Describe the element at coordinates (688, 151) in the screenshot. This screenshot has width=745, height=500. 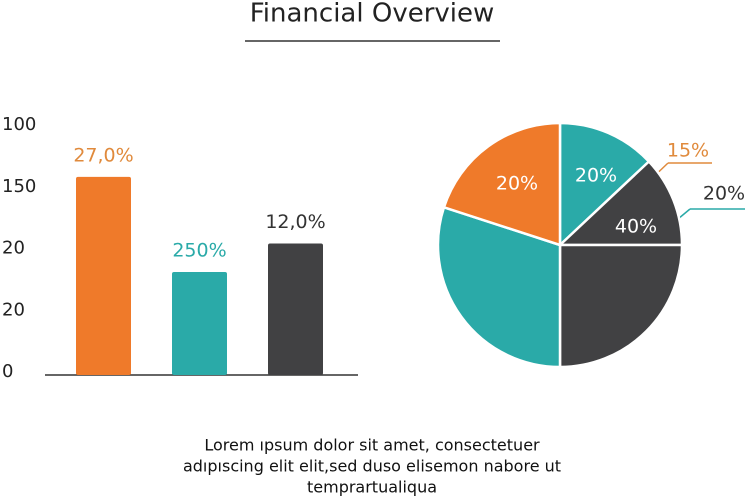
I see `pie-annotation: 15%` at that location.